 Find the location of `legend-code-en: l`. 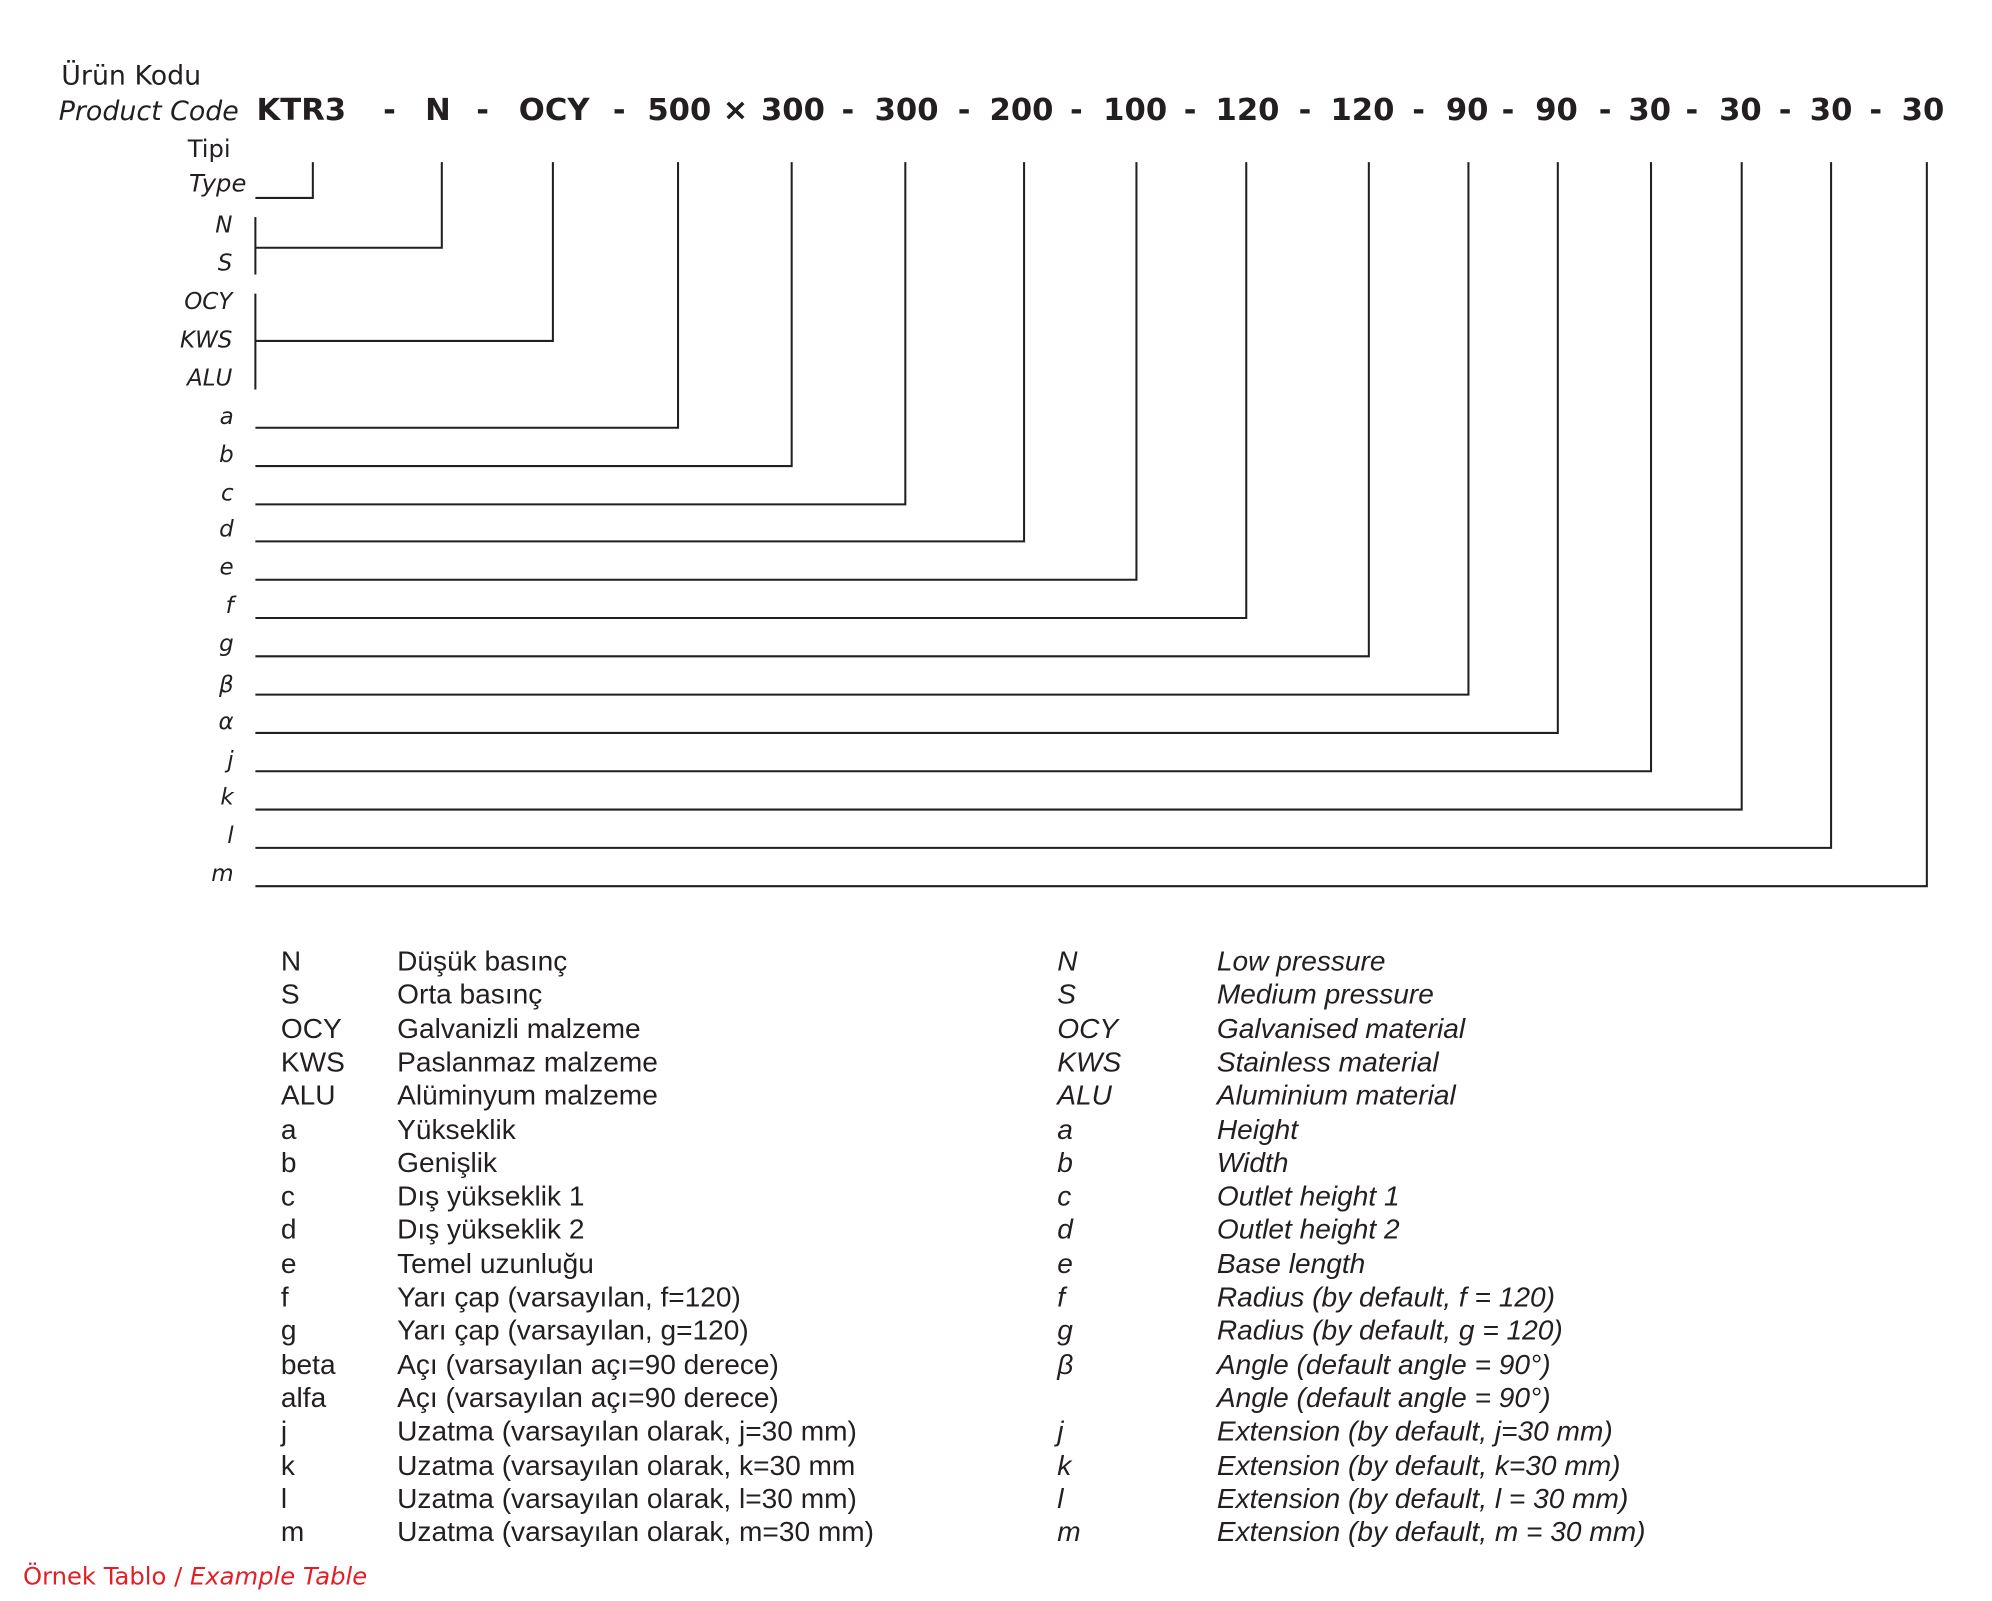

legend-code-en: l is located at coordinates (1060, 1498).